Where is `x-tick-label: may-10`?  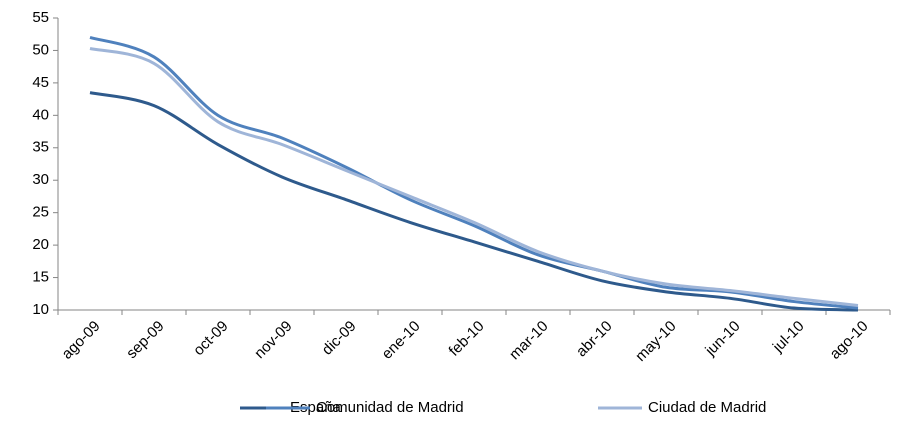 x-tick-label: may-10 is located at coordinates (655, 341).